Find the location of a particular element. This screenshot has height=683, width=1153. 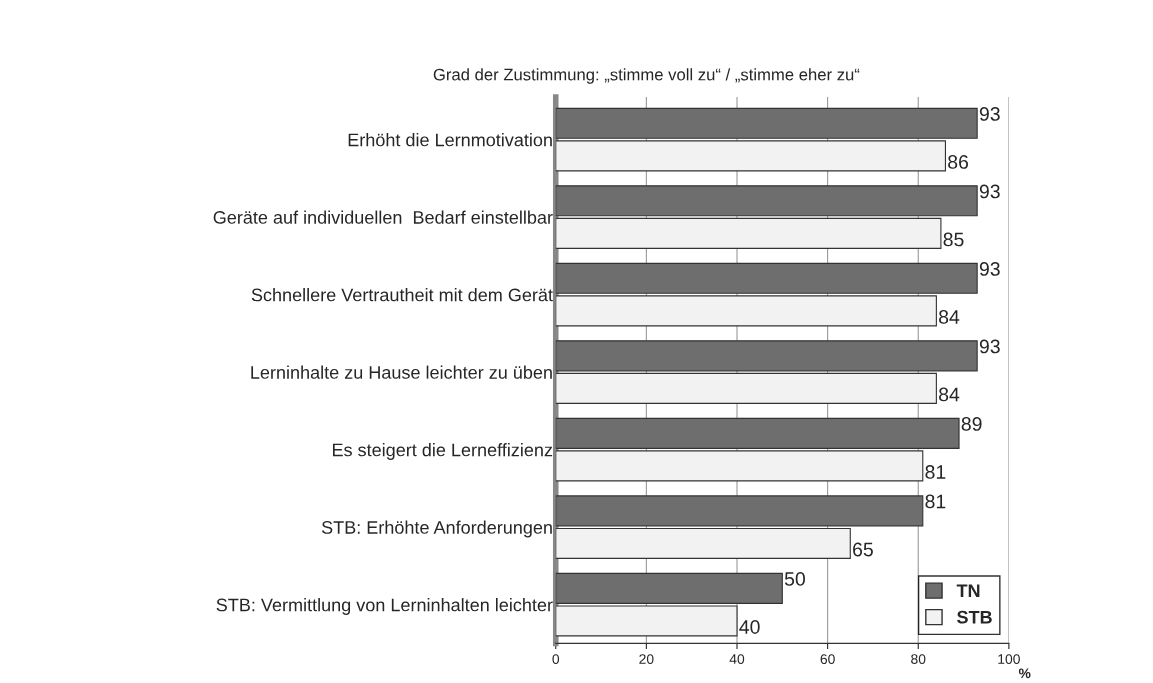

data-label: 85 is located at coordinates (953, 239).